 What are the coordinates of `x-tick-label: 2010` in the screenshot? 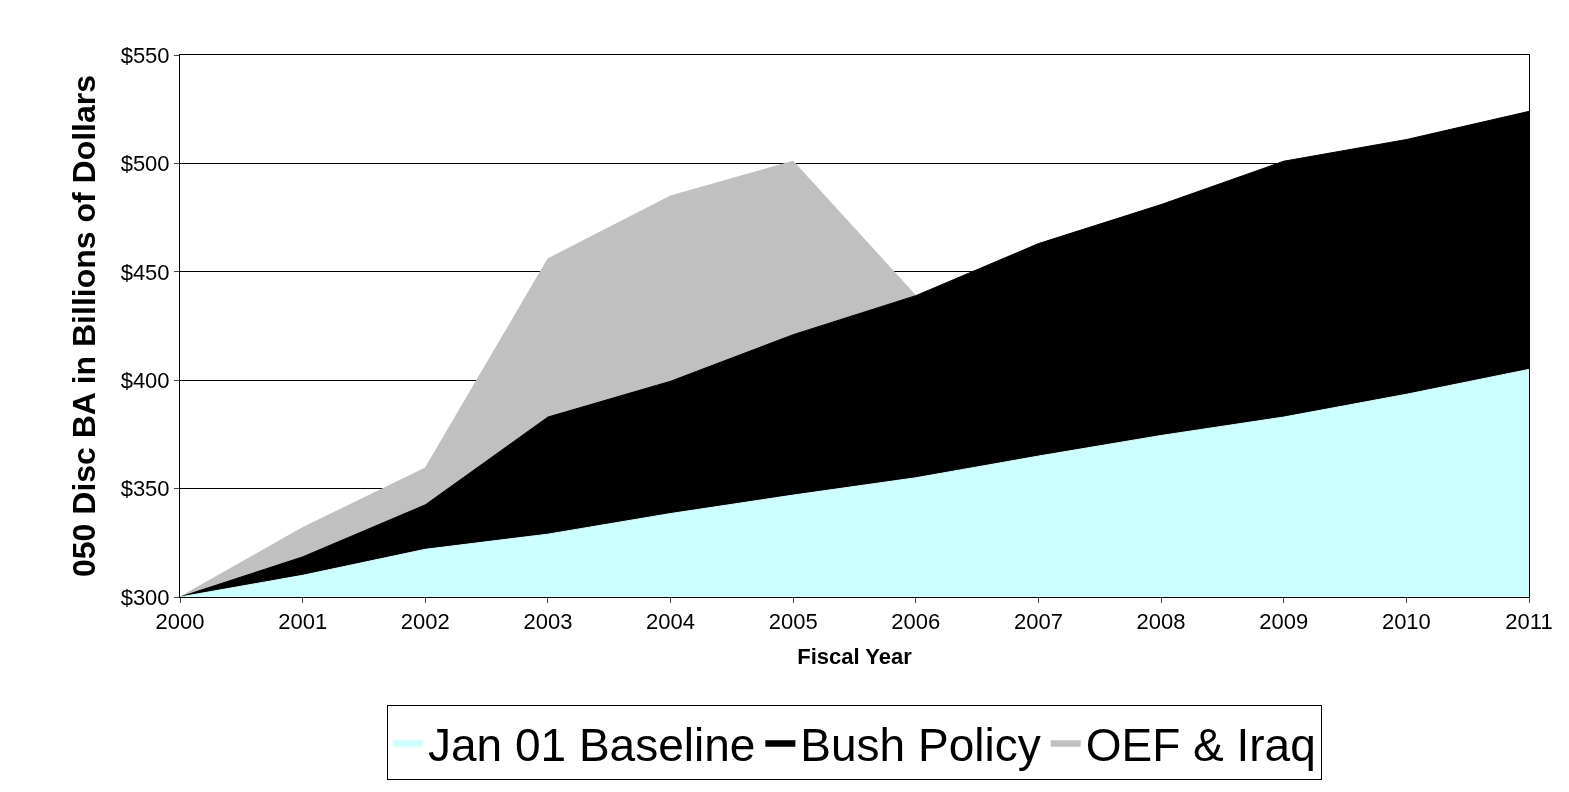 It's located at (1406, 622).